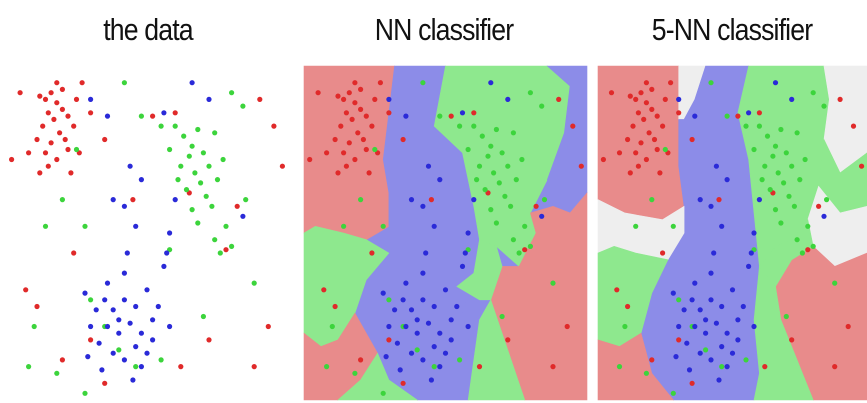  I want to click on decision-region-green, so click(479, 270).